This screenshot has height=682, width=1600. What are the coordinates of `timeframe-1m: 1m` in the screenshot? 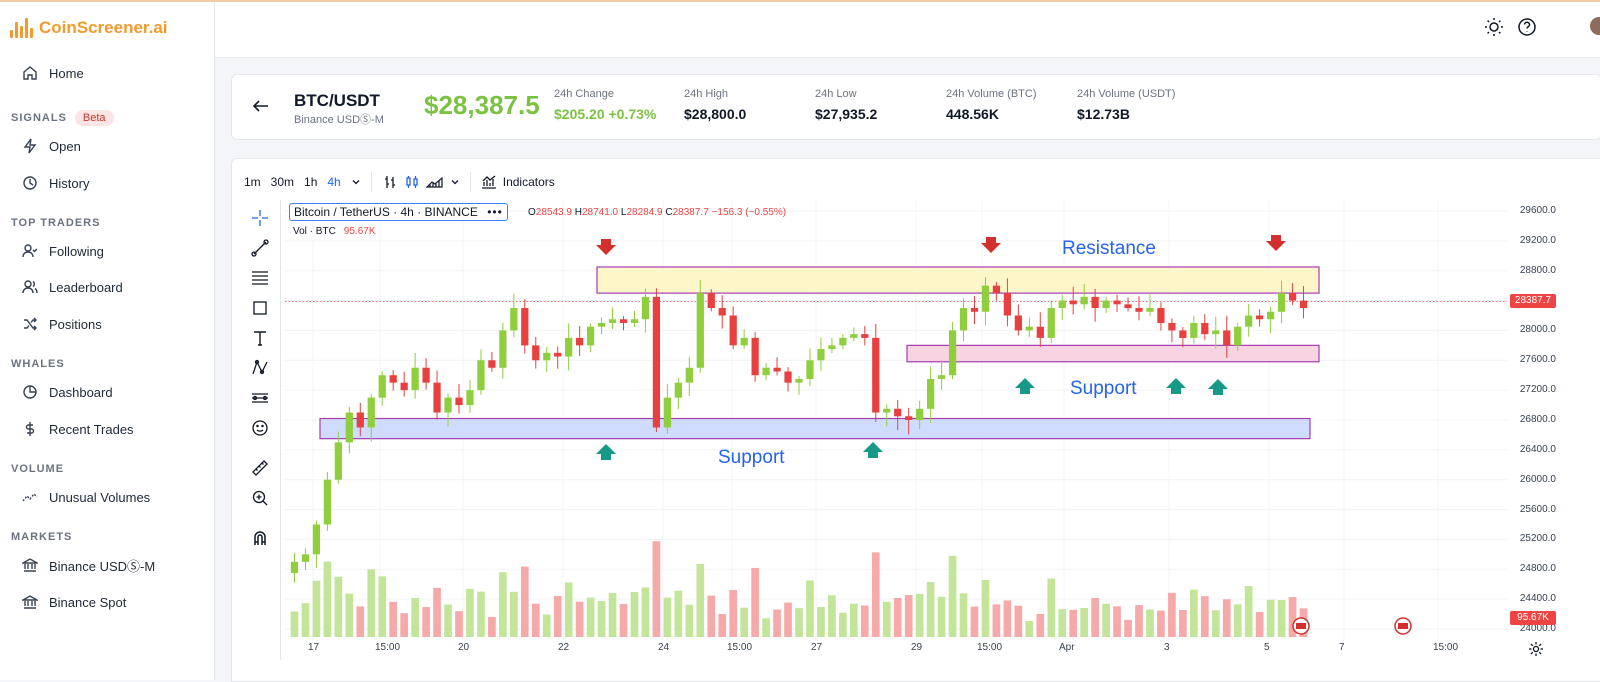 It's located at (252, 182).